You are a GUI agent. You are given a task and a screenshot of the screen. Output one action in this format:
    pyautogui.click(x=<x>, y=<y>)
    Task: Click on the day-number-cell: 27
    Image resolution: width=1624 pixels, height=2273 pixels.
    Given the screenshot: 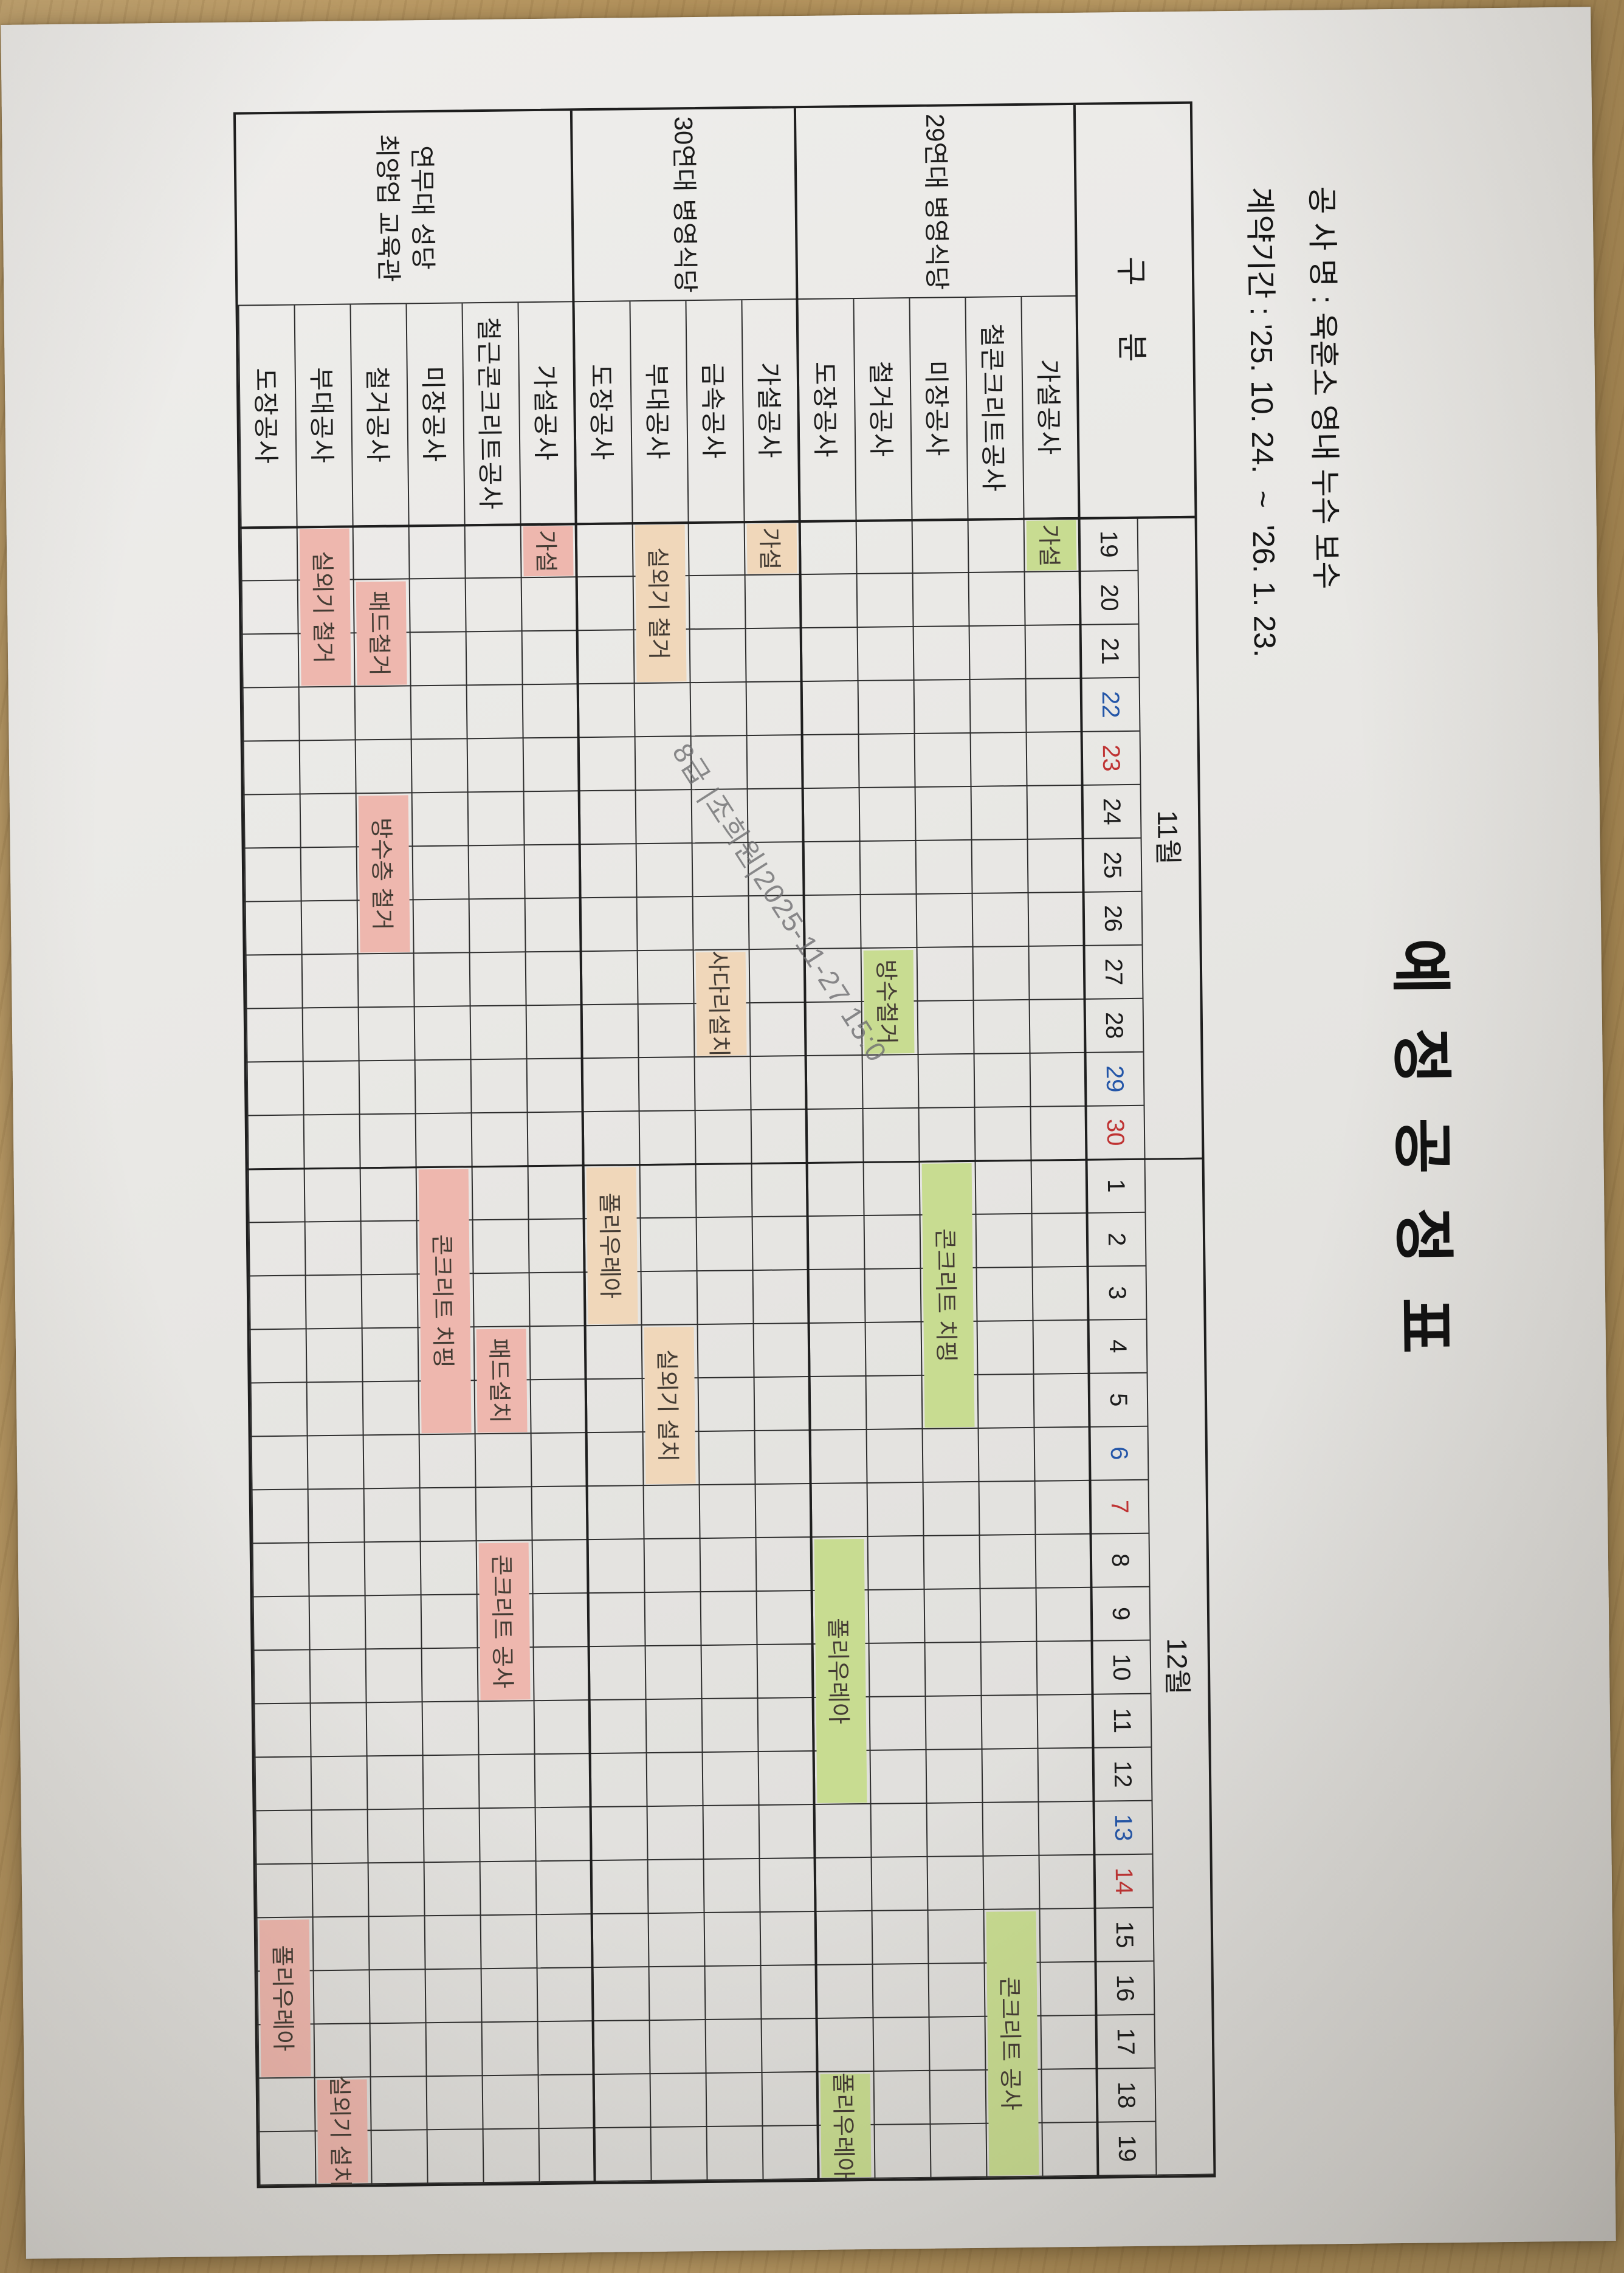 What is the action you would take?
    pyautogui.click(x=1113, y=972)
    